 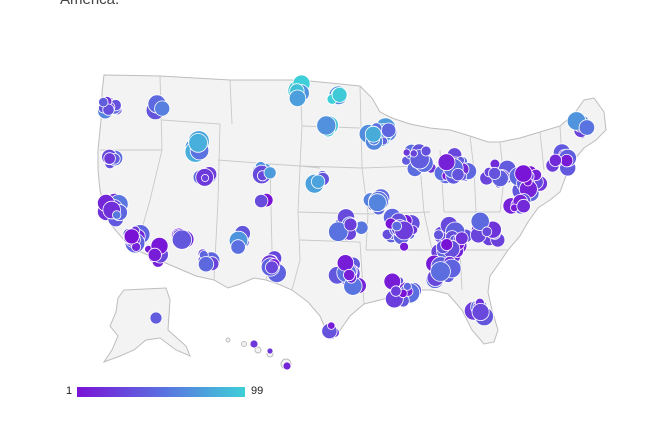 I want to click on legend-gradient-bar, so click(x=161, y=392).